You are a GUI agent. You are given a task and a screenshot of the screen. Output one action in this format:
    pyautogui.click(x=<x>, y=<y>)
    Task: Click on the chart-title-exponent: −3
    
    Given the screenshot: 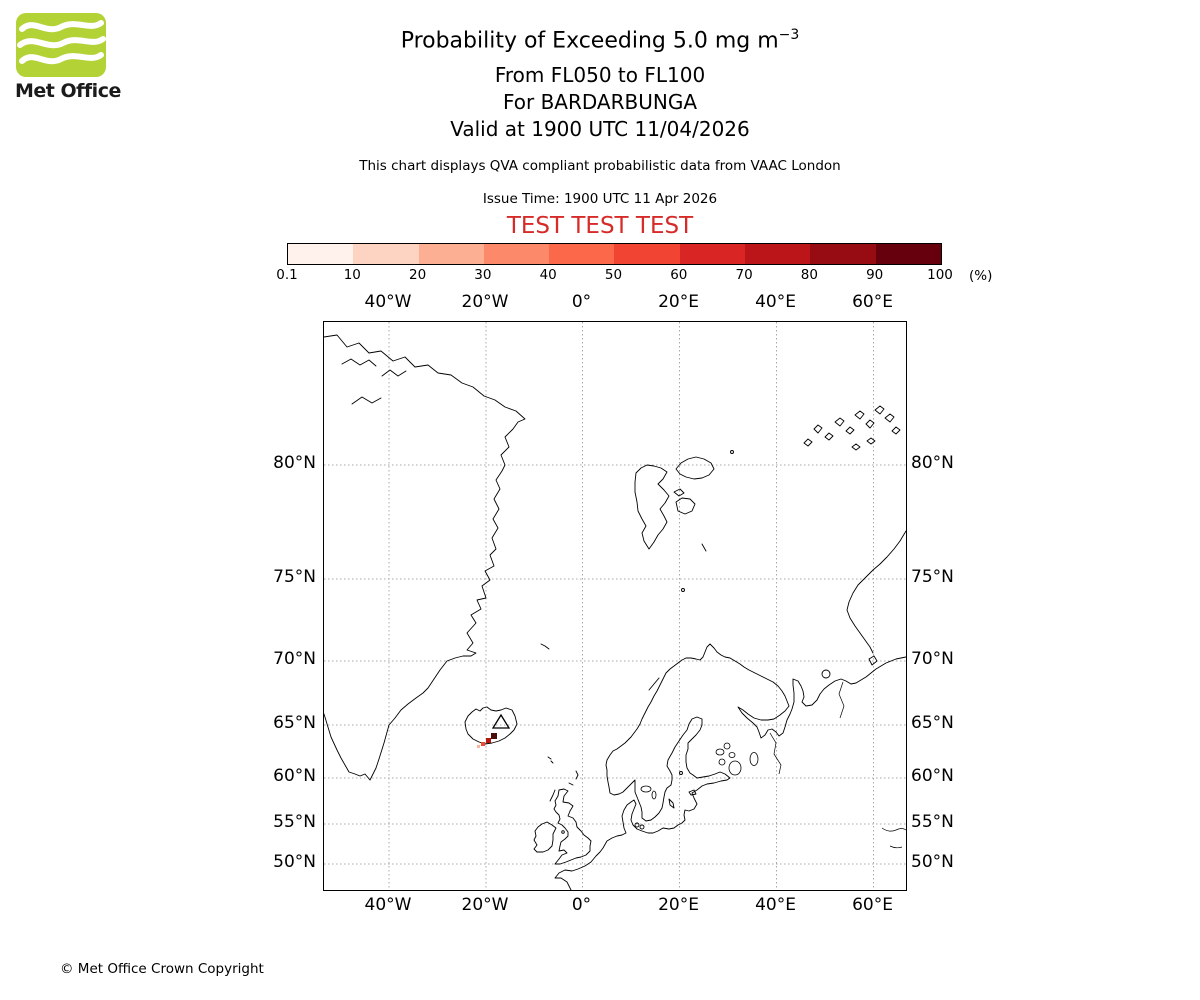 What is the action you would take?
    pyautogui.click(x=789, y=35)
    